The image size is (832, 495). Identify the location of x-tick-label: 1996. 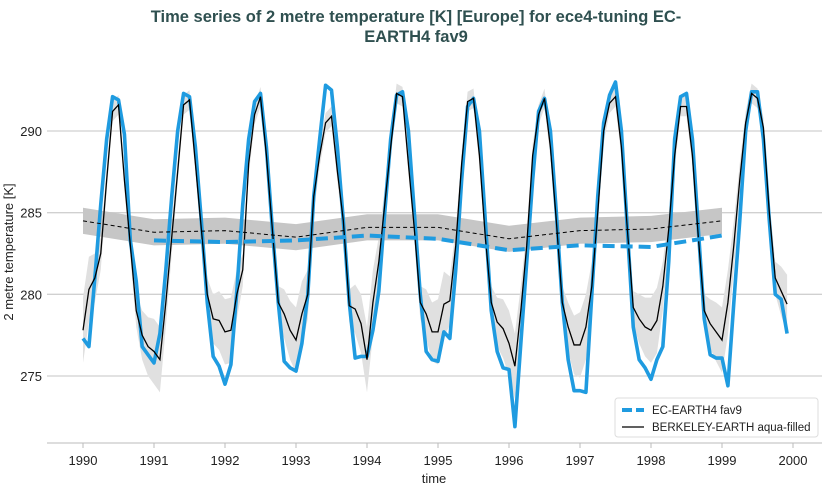
(509, 460).